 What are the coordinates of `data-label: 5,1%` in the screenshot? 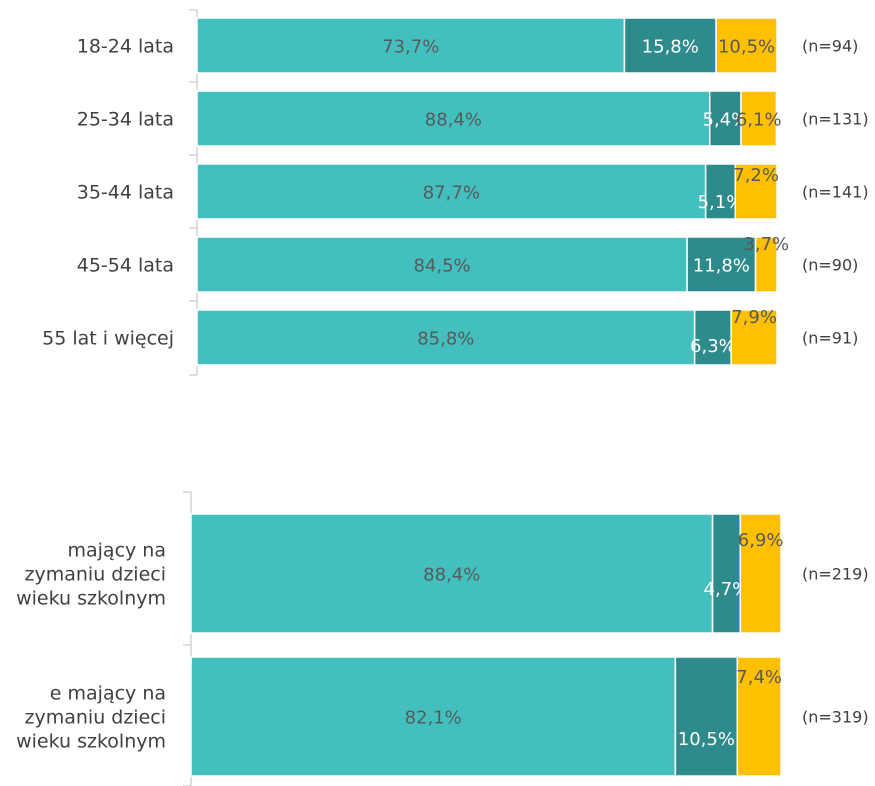 It's located at (721, 202).